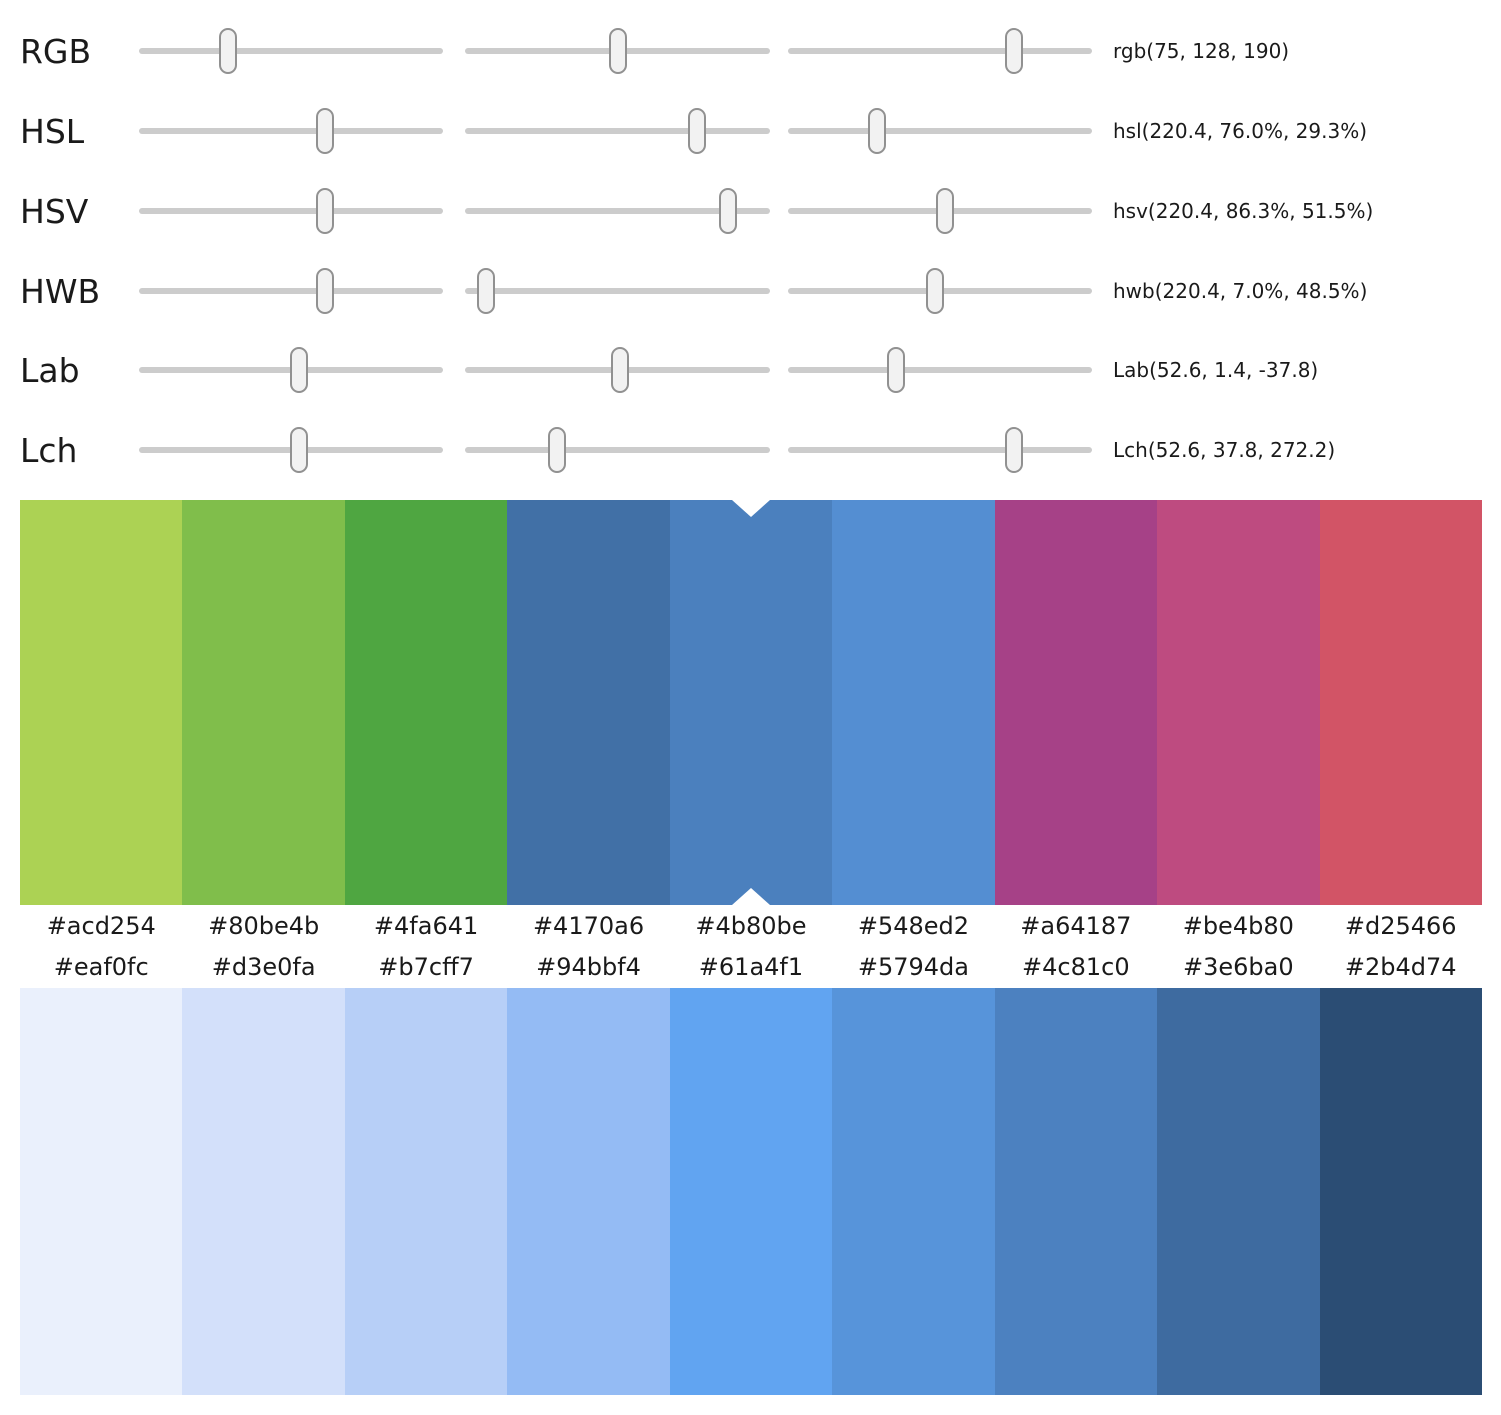 This screenshot has width=1501, height=1415. Describe the element at coordinates (1076, 967) in the screenshot. I see `hex-code-label: #4c81c0` at that location.